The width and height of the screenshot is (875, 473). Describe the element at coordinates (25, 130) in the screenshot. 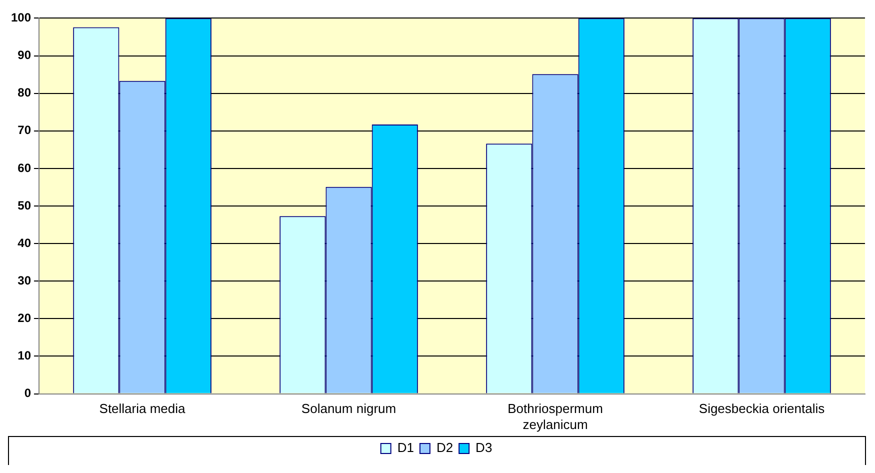

I see `y-tick-label: 70` at that location.